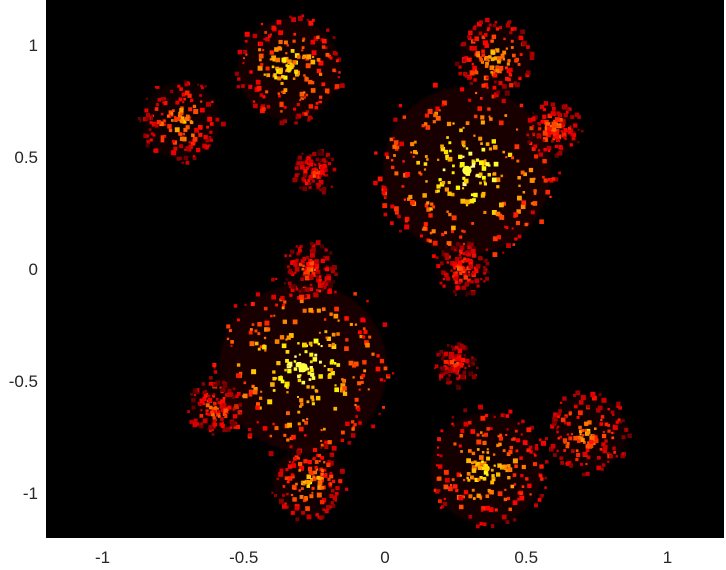 This screenshot has width=726, height=570. Describe the element at coordinates (310, 269) in the screenshot. I see `spiral-center-up` at that location.